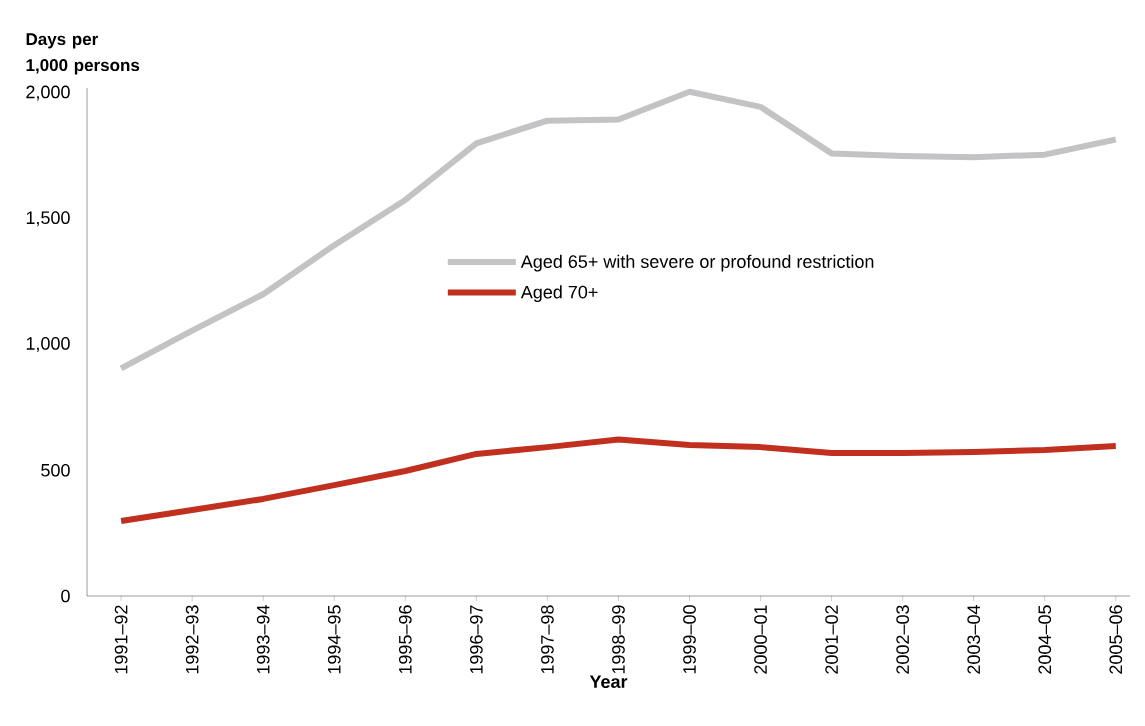 The height and width of the screenshot is (726, 1145). Describe the element at coordinates (559, 294) in the screenshot. I see `legend-label: Aged 70+` at that location.